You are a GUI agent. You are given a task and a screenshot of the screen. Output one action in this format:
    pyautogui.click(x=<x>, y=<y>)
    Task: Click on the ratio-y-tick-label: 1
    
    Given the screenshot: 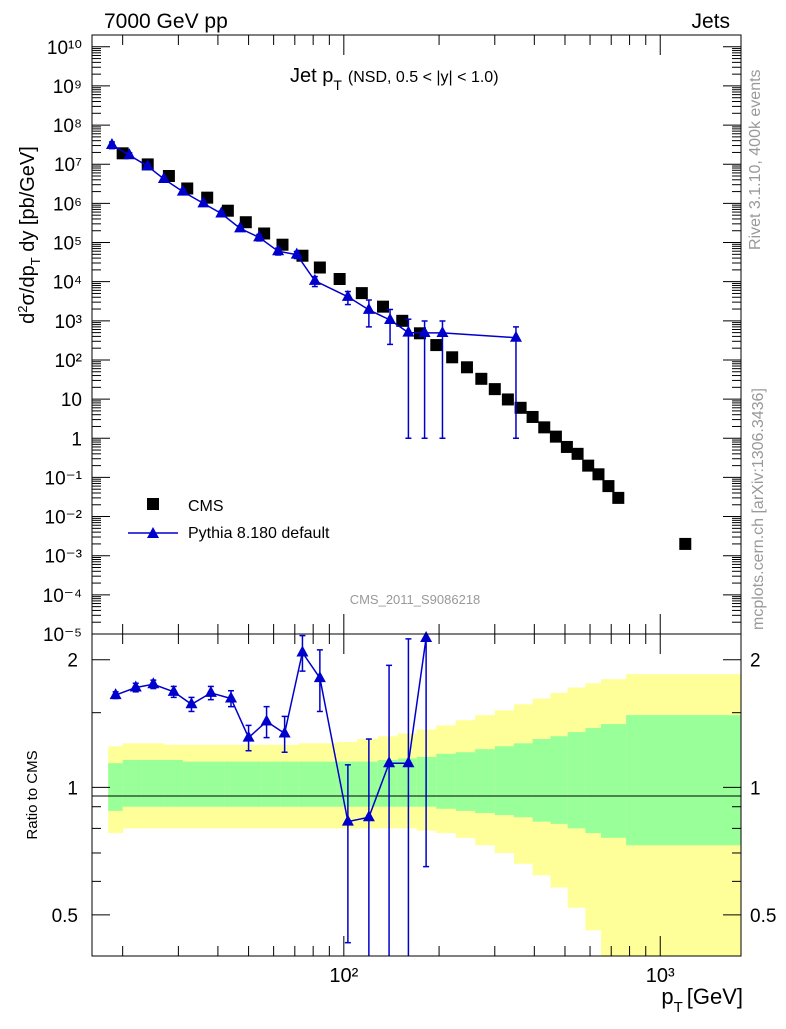 What is the action you would take?
    pyautogui.click(x=72, y=788)
    